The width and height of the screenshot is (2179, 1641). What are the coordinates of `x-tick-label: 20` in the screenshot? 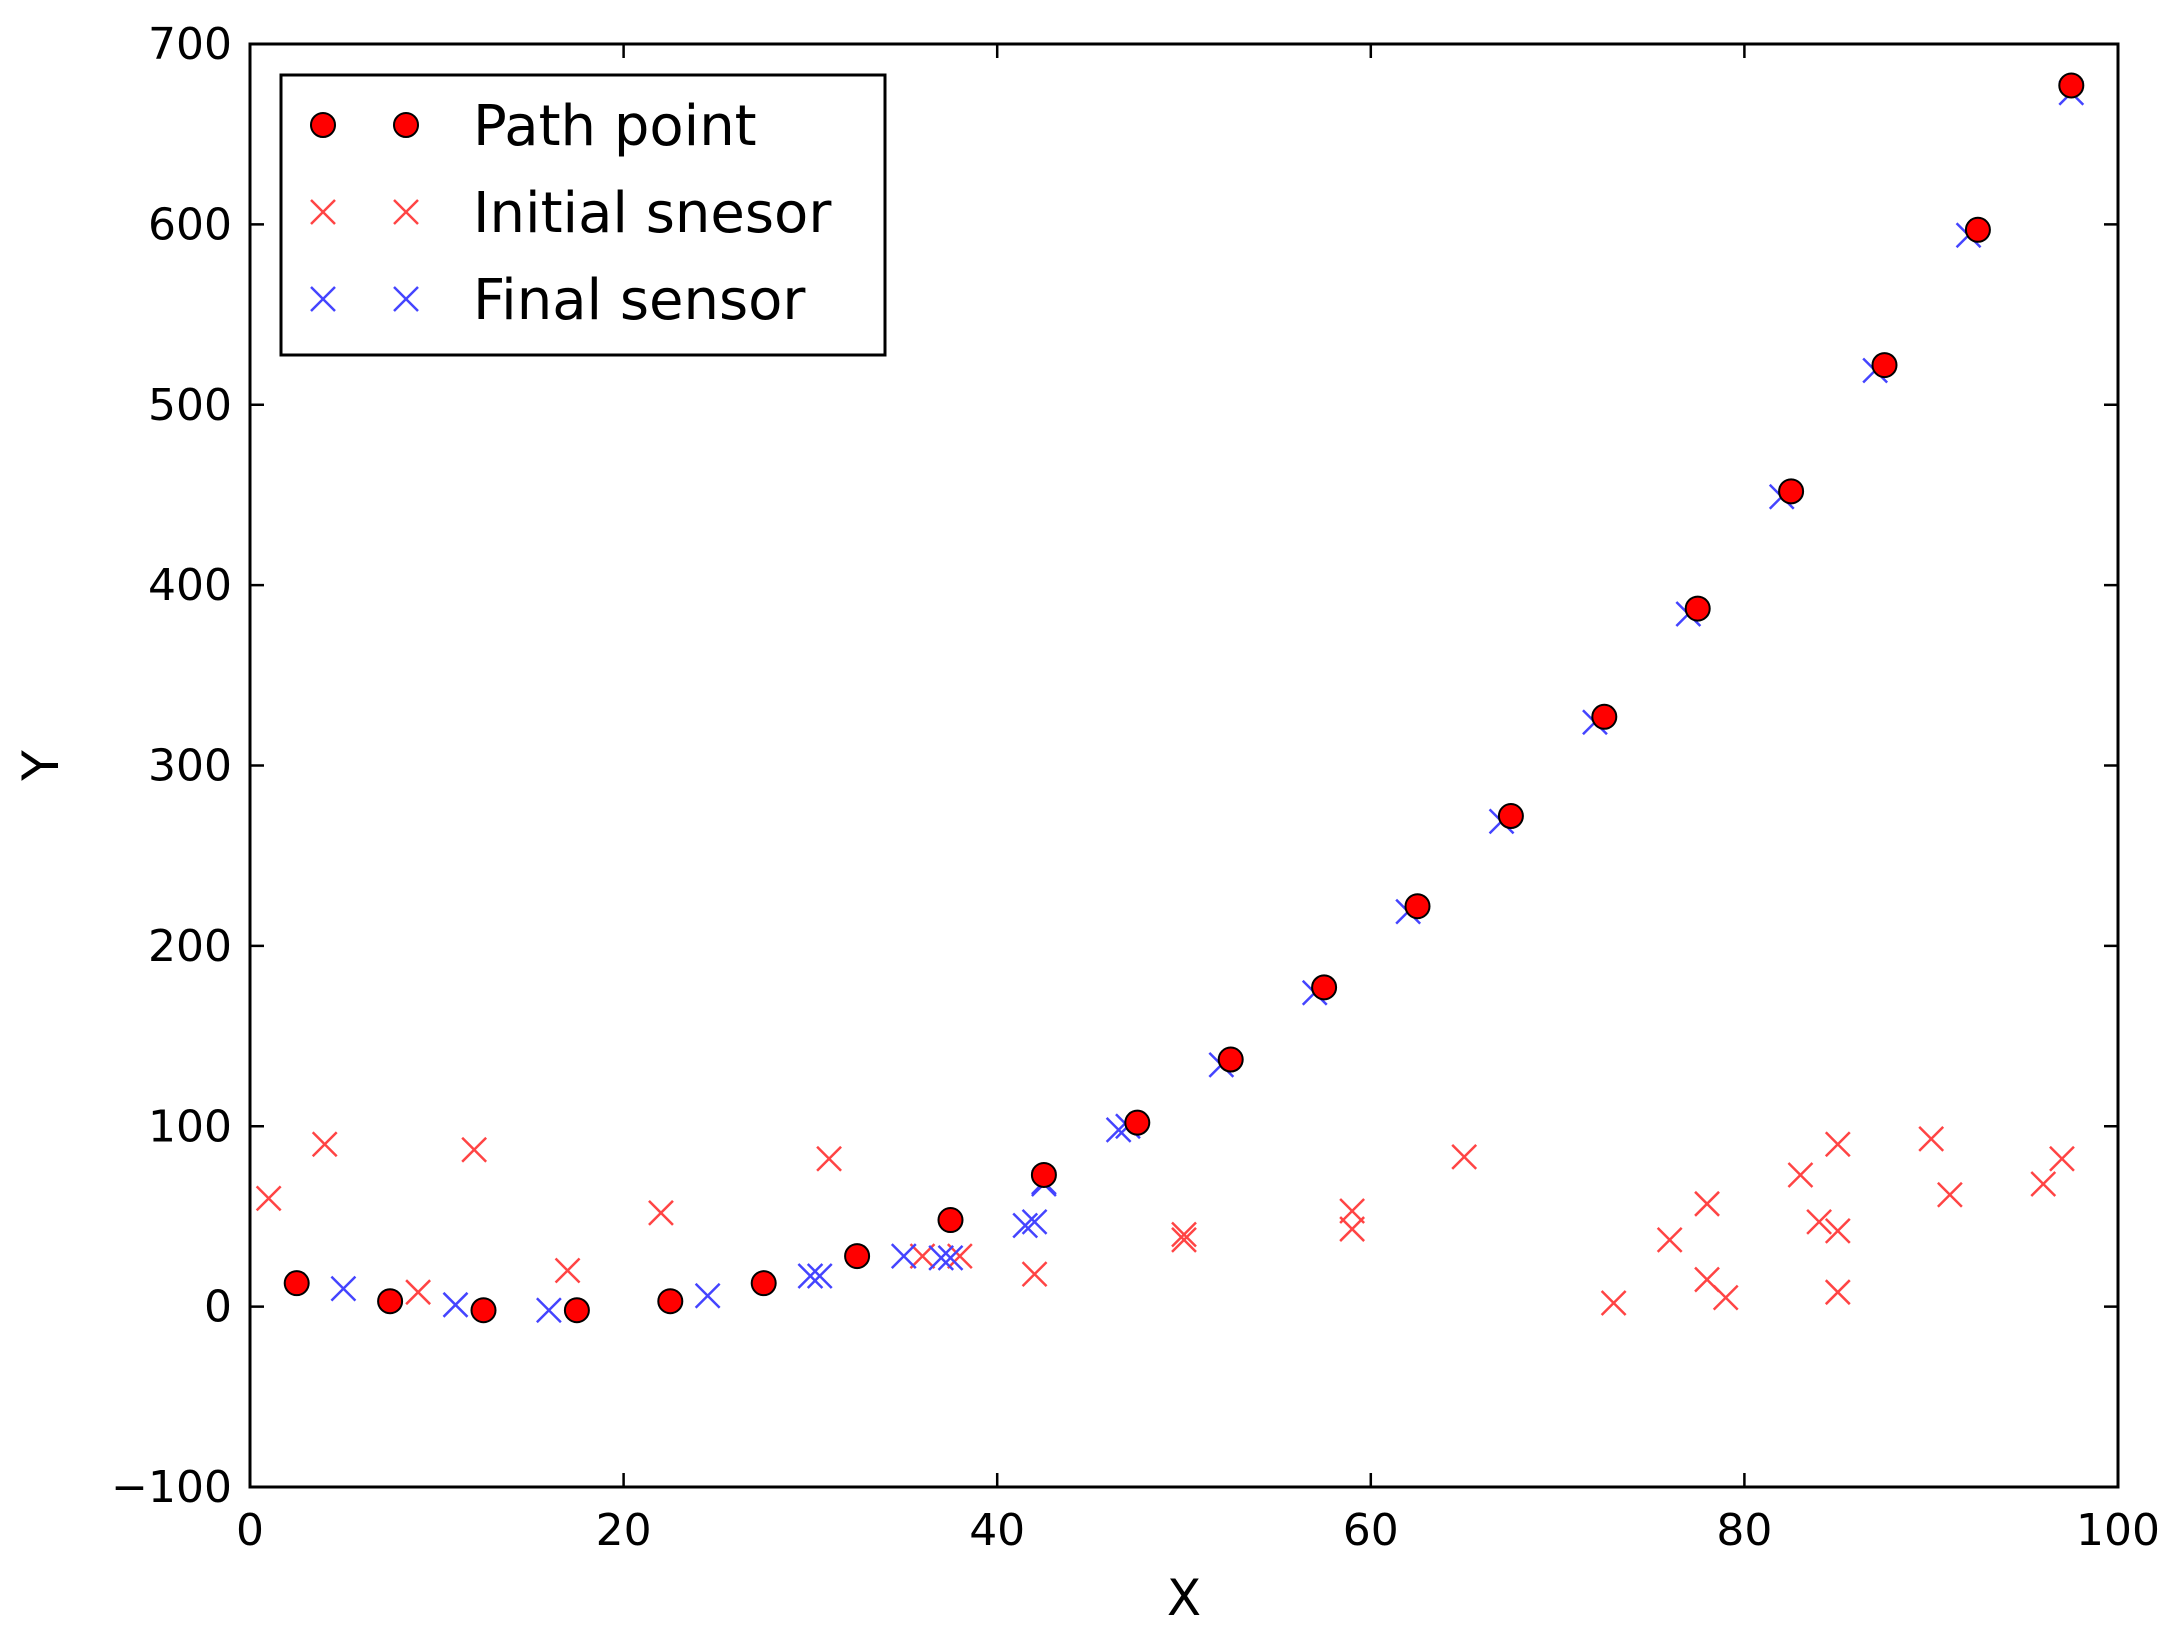 It's located at (624, 1530).